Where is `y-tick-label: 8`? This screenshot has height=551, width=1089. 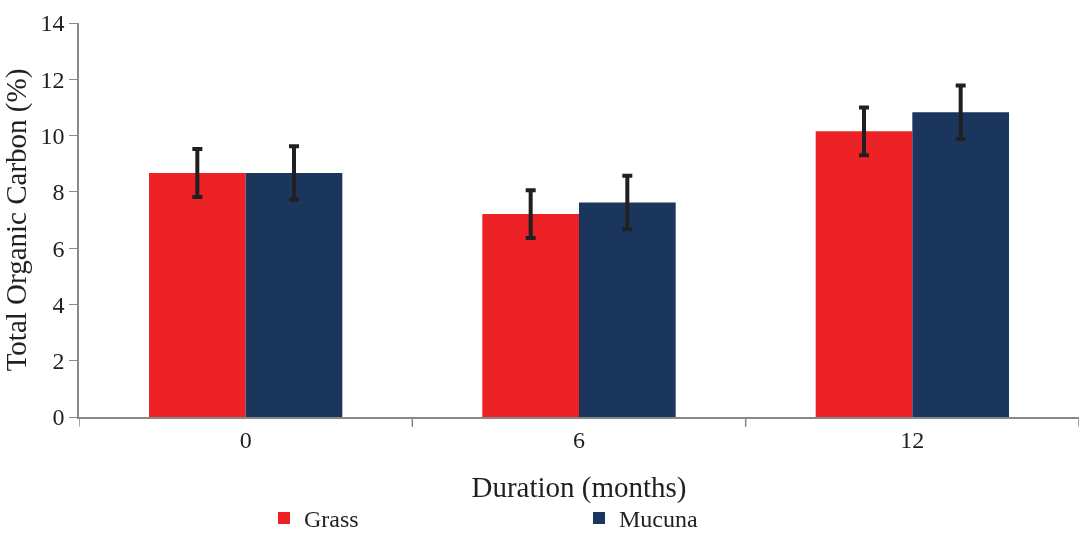 y-tick-label: 8 is located at coordinates (58, 192).